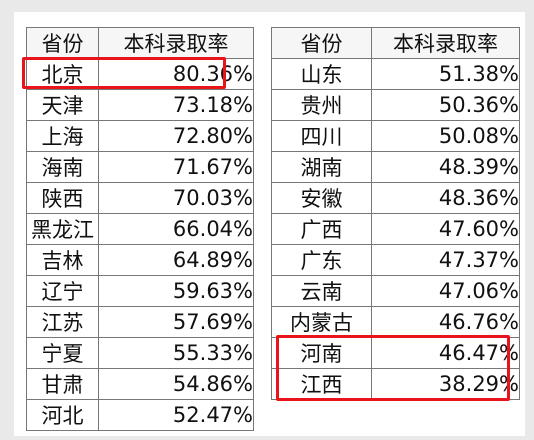 The width and height of the screenshot is (534, 440). I want to click on rate-cell: 47.06%, so click(445, 291).